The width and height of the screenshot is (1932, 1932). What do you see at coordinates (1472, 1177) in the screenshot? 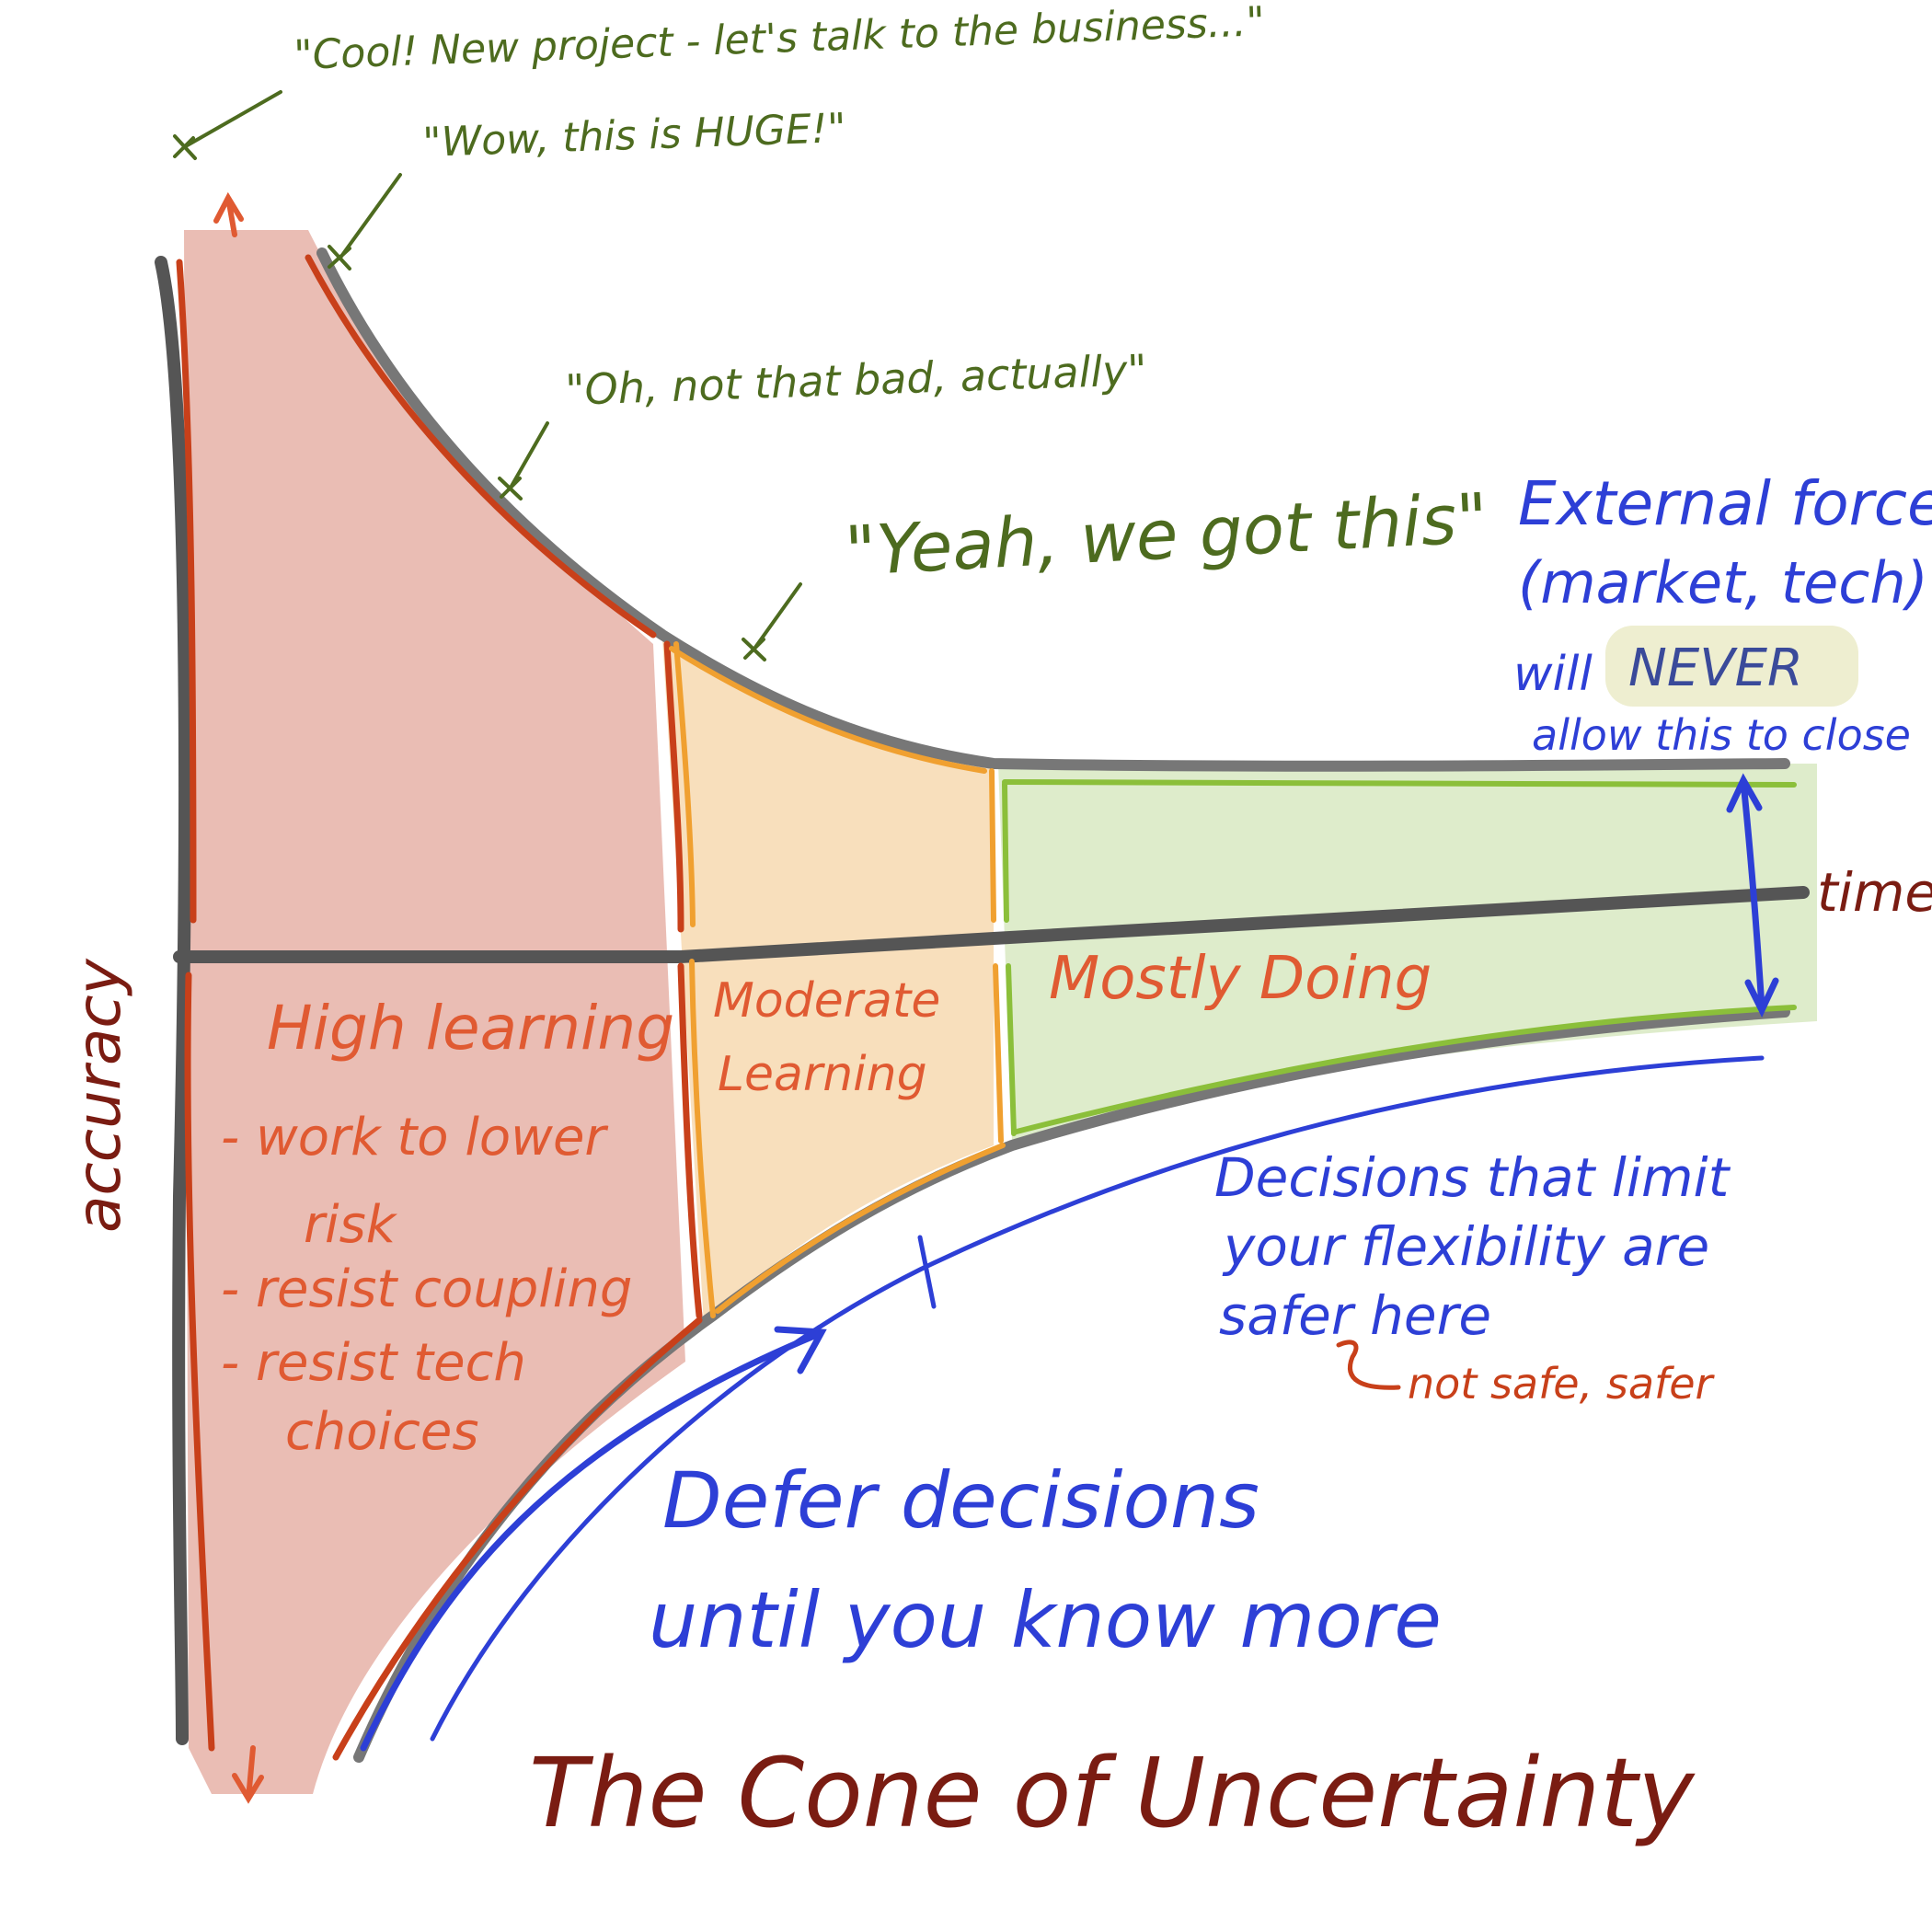
I see `decisions-note-line1: Decisions that limit` at bounding box center [1472, 1177].